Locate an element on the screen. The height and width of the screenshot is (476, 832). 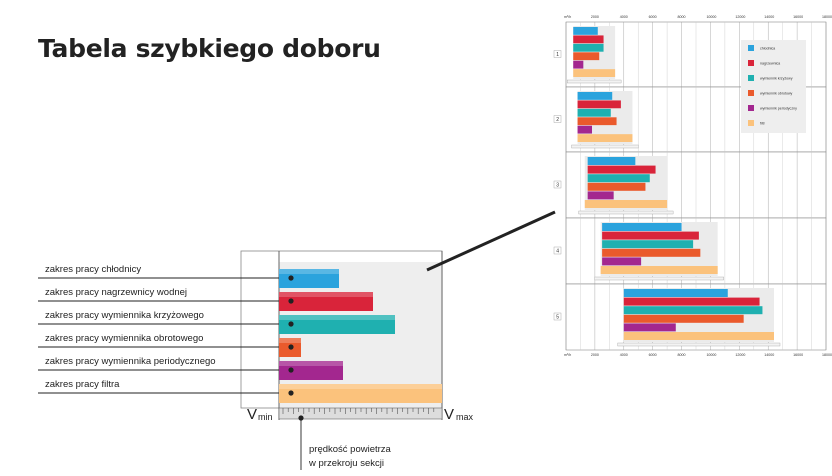
x-tick-label-top: 8000 is located at coordinates (682, 17).